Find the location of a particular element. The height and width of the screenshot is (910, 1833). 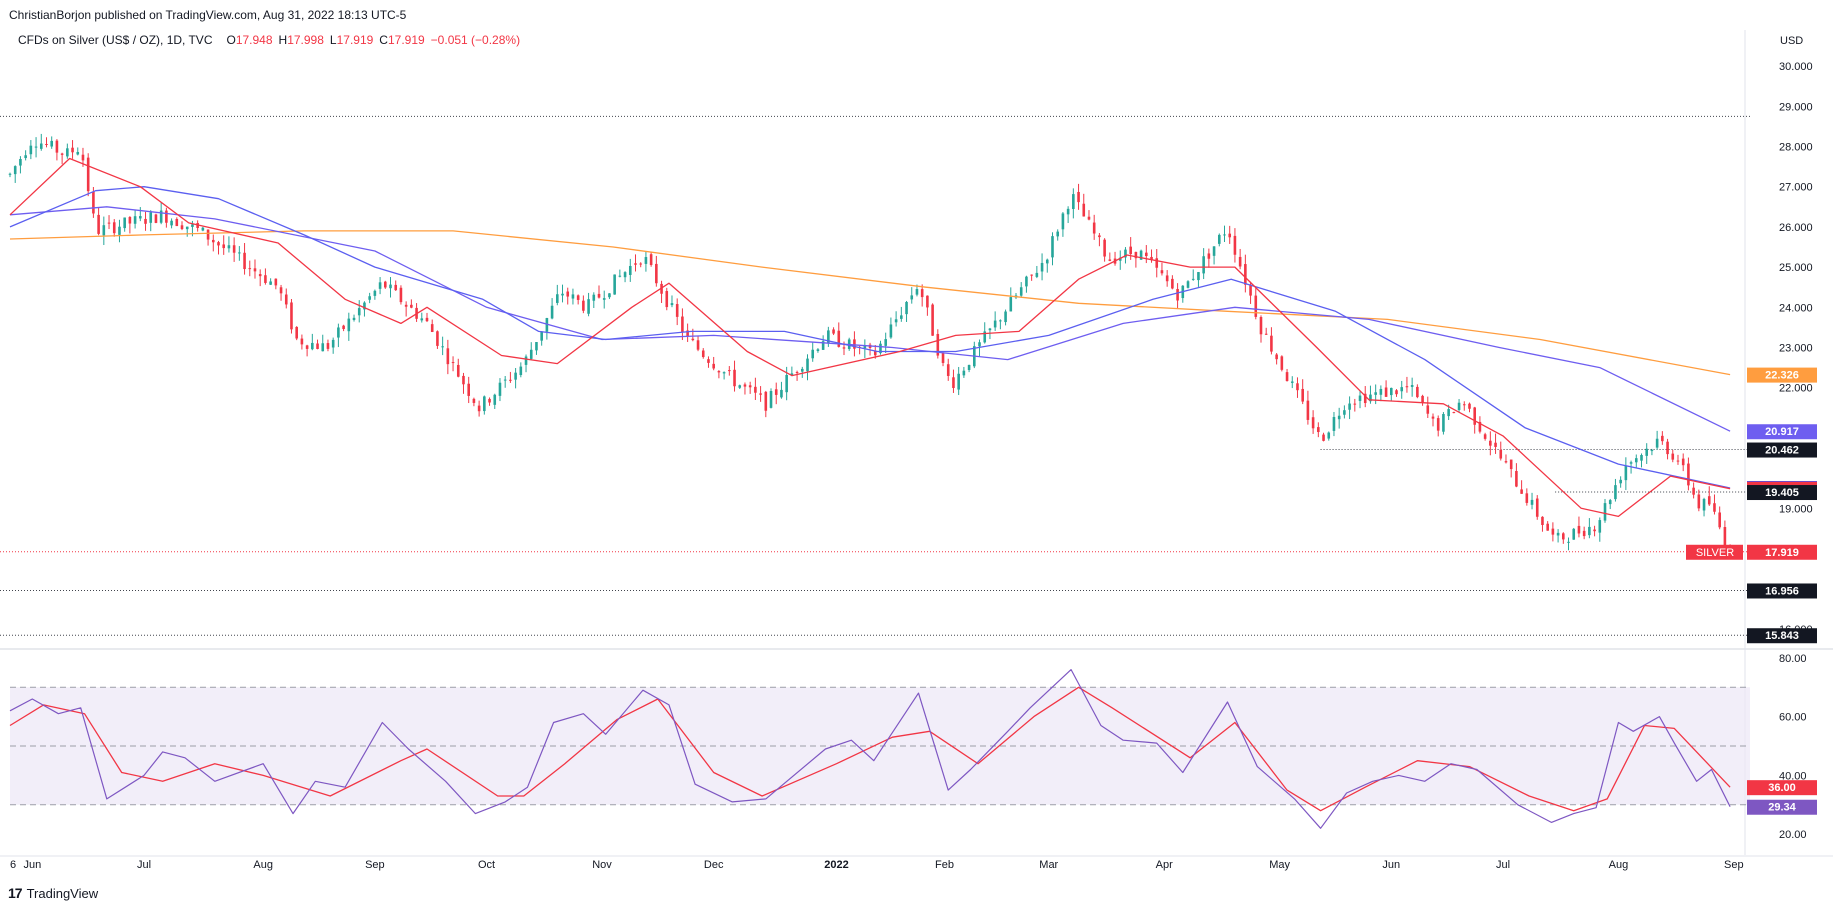

time-tick-label: Apr is located at coordinates (1164, 865).